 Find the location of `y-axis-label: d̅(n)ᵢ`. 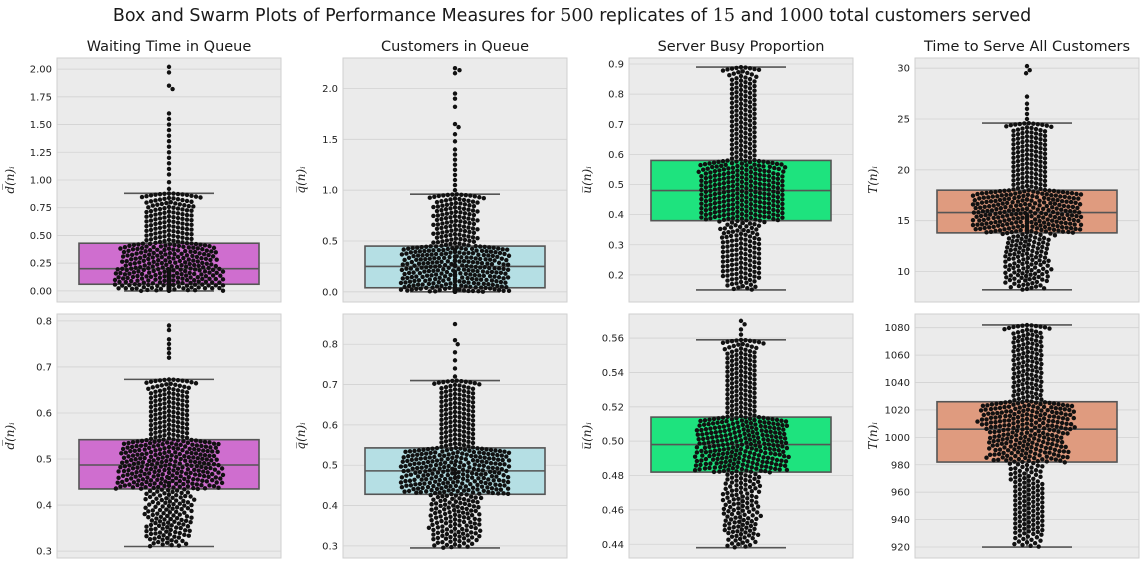

y-axis-label: d̅(n)ᵢ is located at coordinates (9, 436).